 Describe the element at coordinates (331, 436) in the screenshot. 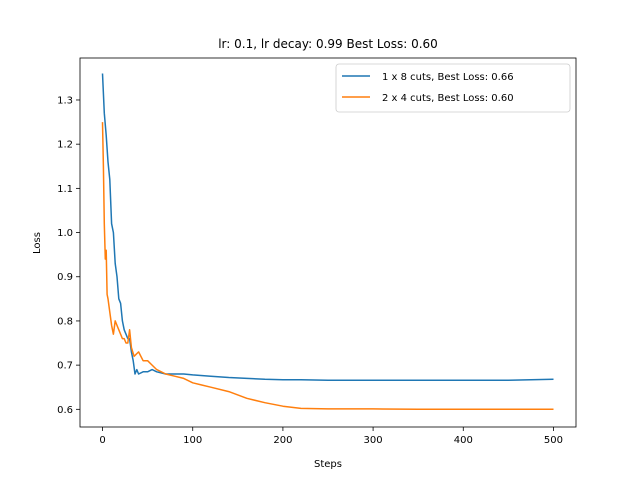

I see `x-axis-ticks: 0 100 200 300 400 500` at that location.